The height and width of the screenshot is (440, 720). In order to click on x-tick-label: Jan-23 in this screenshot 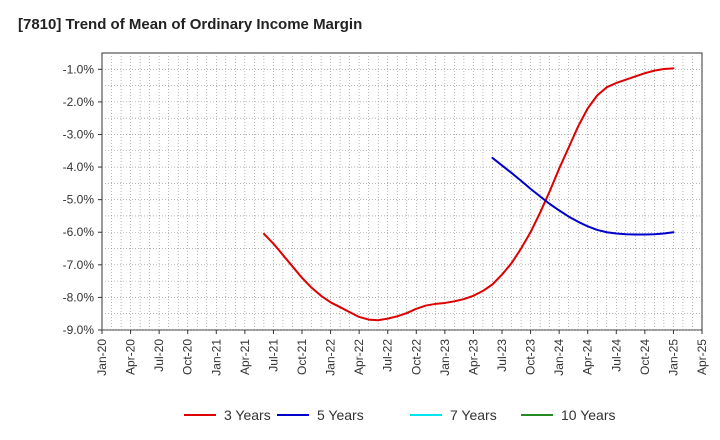, I will do `click(445, 357)`.